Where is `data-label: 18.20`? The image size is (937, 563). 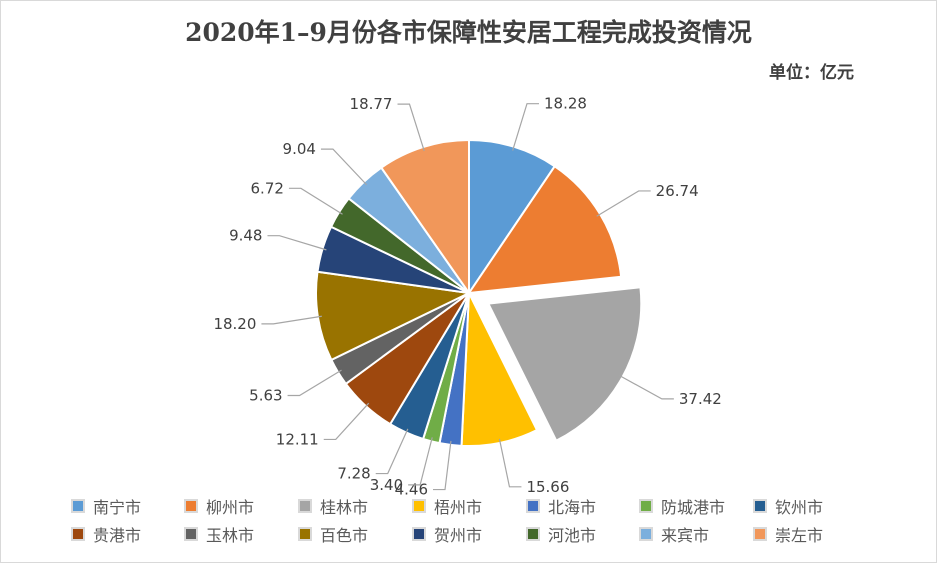
data-label: 18.20 is located at coordinates (234, 324).